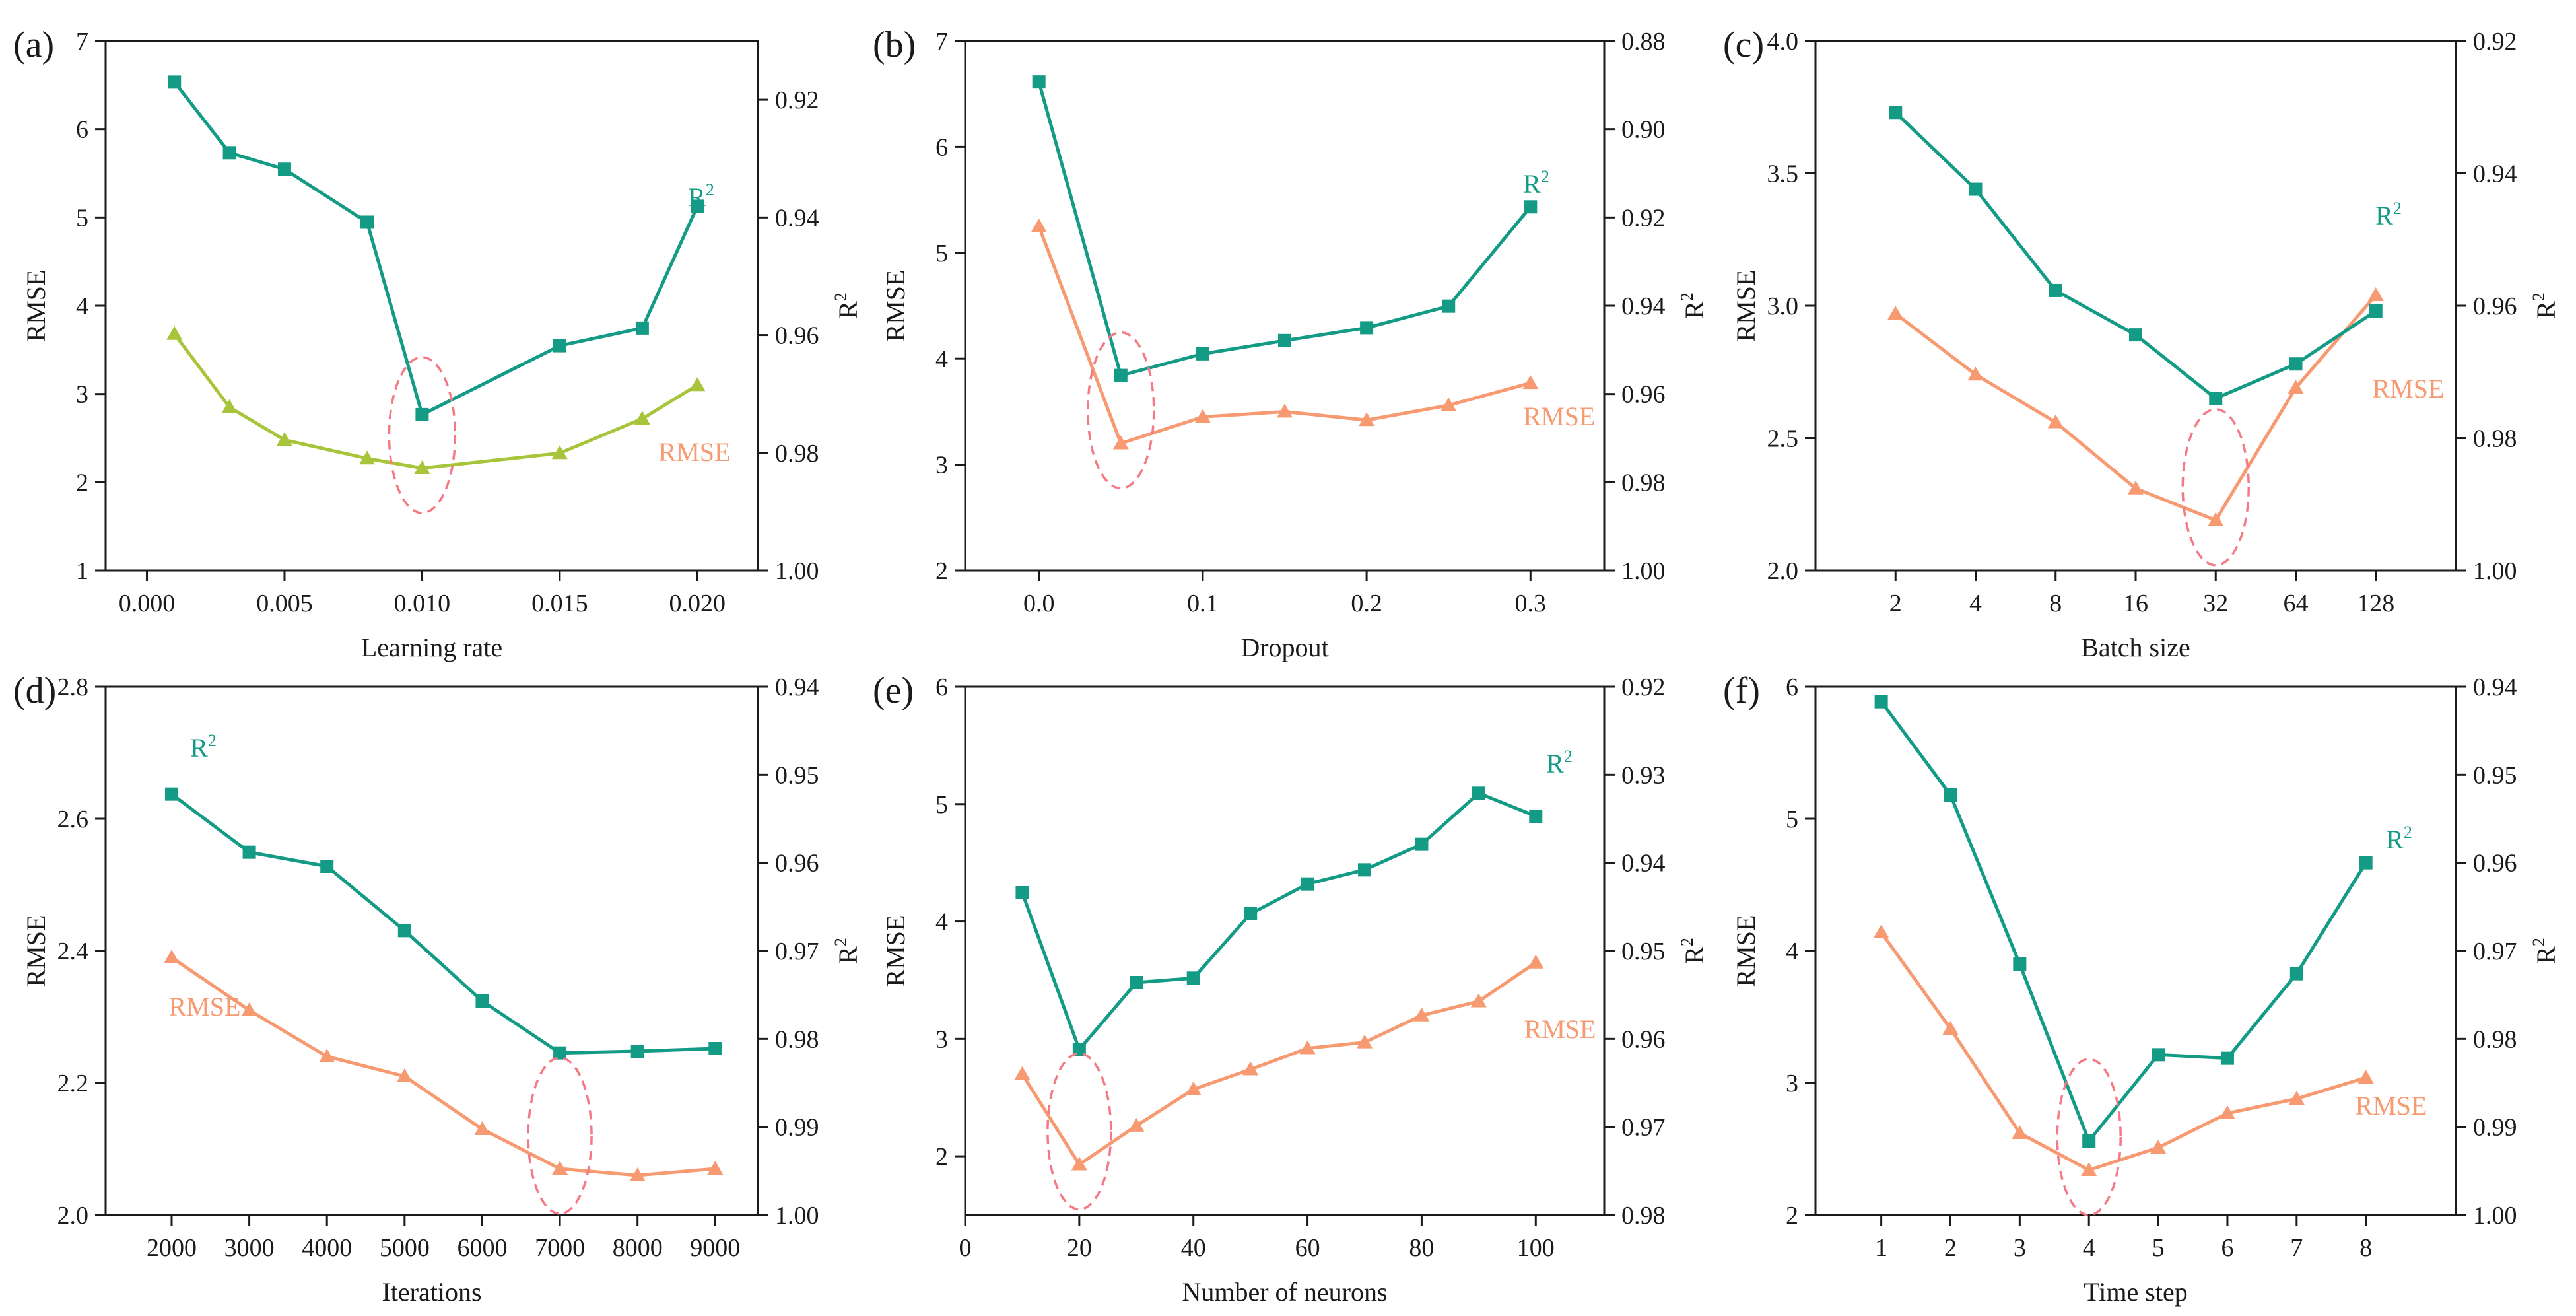 The height and width of the screenshot is (1316, 2576). Describe the element at coordinates (82, 483) in the screenshot. I see `y-tick-label: 2` at that location.